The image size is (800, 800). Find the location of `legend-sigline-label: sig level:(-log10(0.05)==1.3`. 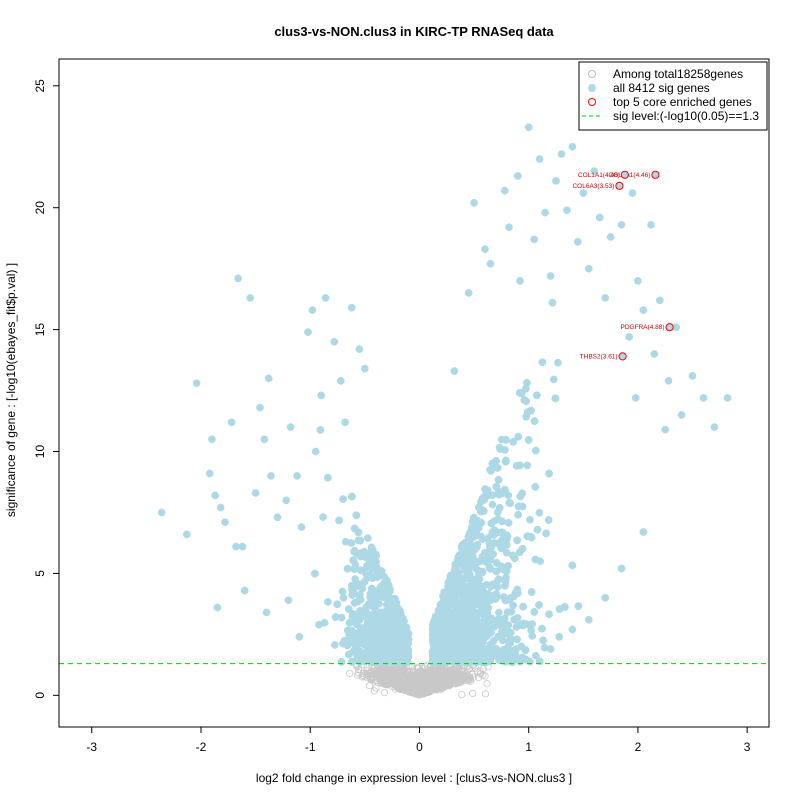

legend-sigline-label: sig level:(-log10(0.05)==1.3 is located at coordinates (686, 116).